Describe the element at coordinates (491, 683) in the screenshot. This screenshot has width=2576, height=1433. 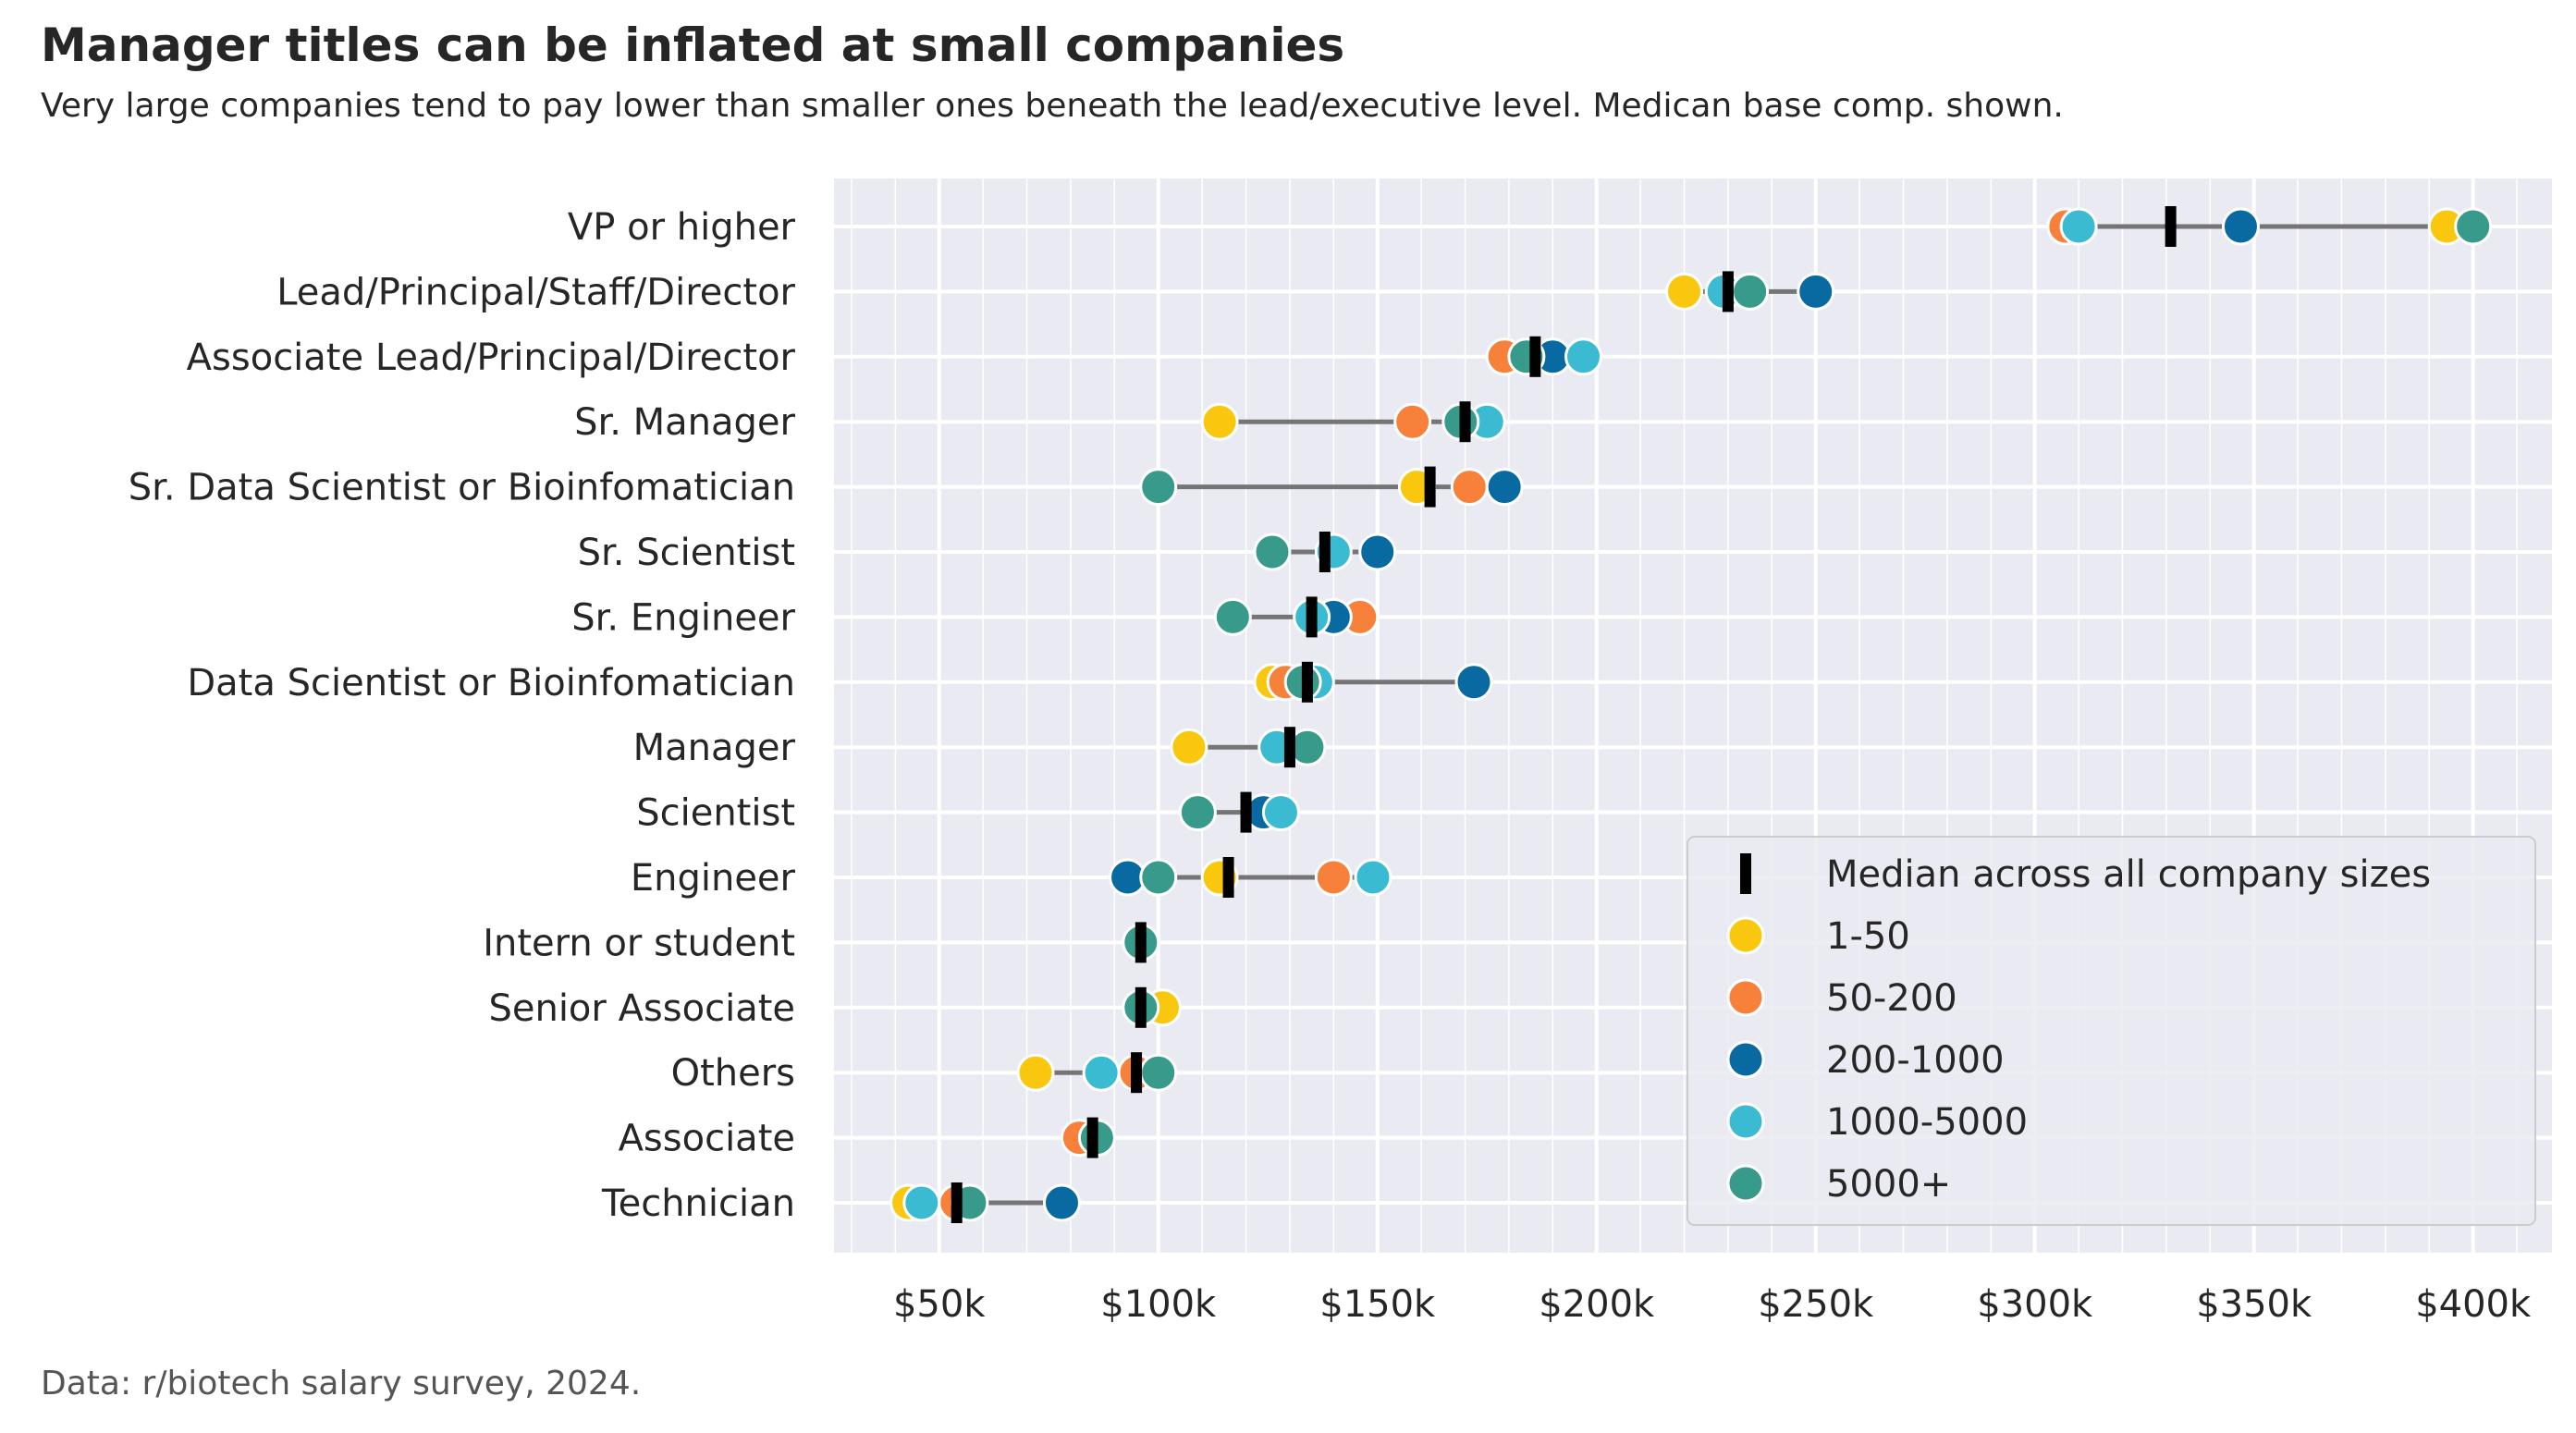
I see `y-category-label: Data Scientist or Bioinfomatician` at that location.